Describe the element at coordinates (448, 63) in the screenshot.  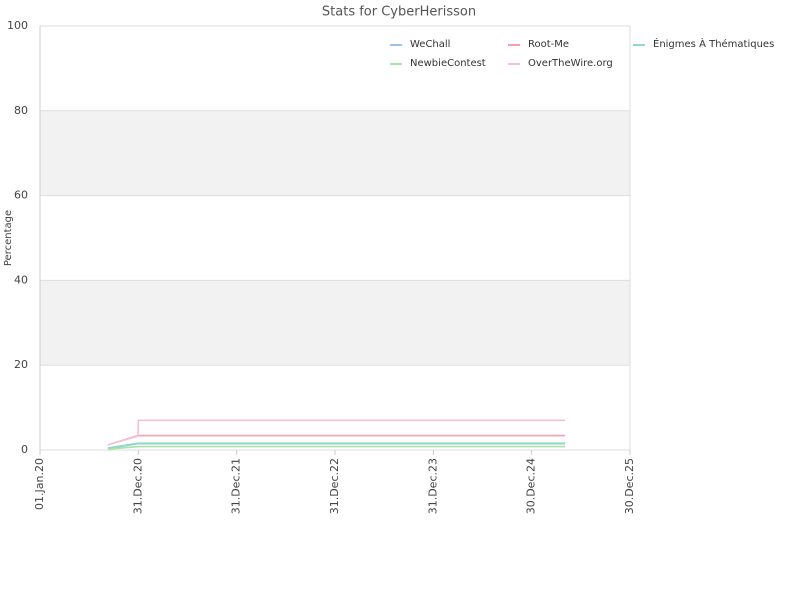
I see `legend-label: NewbieContest` at that location.